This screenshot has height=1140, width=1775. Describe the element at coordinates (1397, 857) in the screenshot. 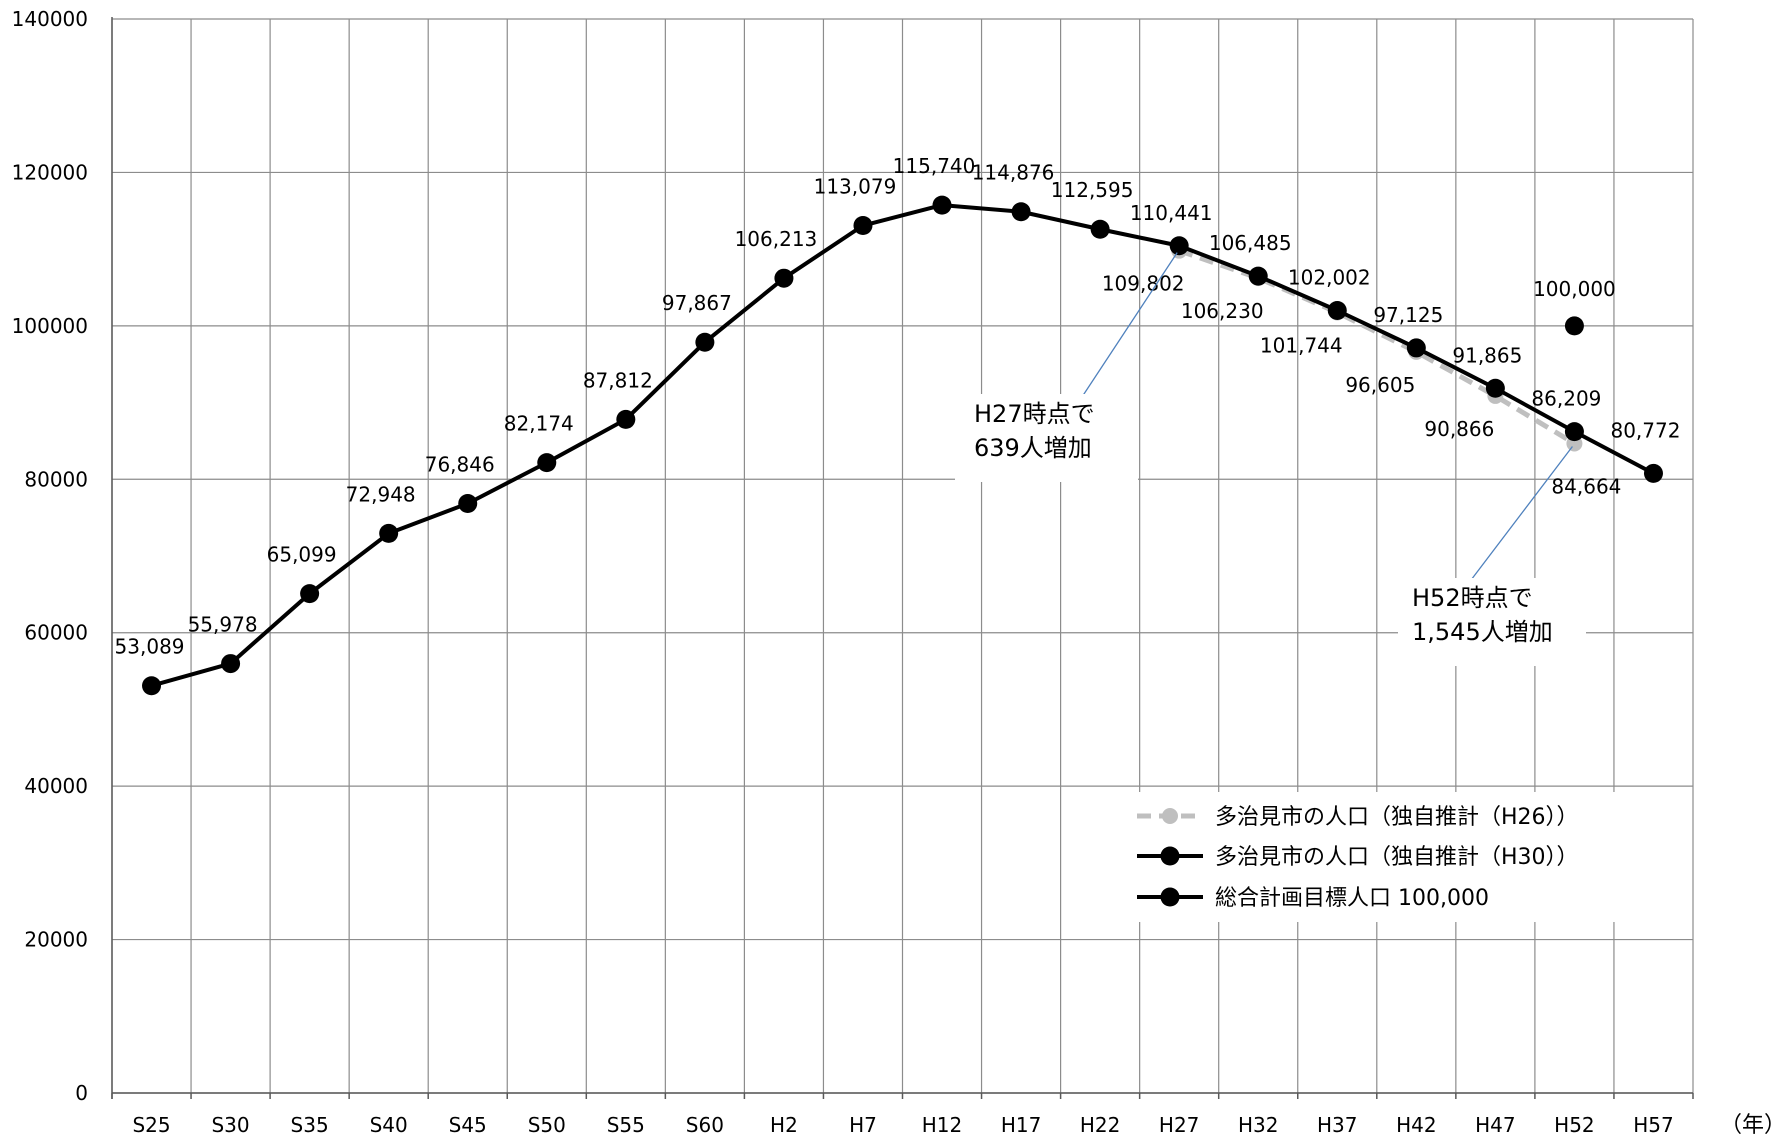

I see `legend-entry-label: 多治見市の人口（独自推計（H30））` at that location.